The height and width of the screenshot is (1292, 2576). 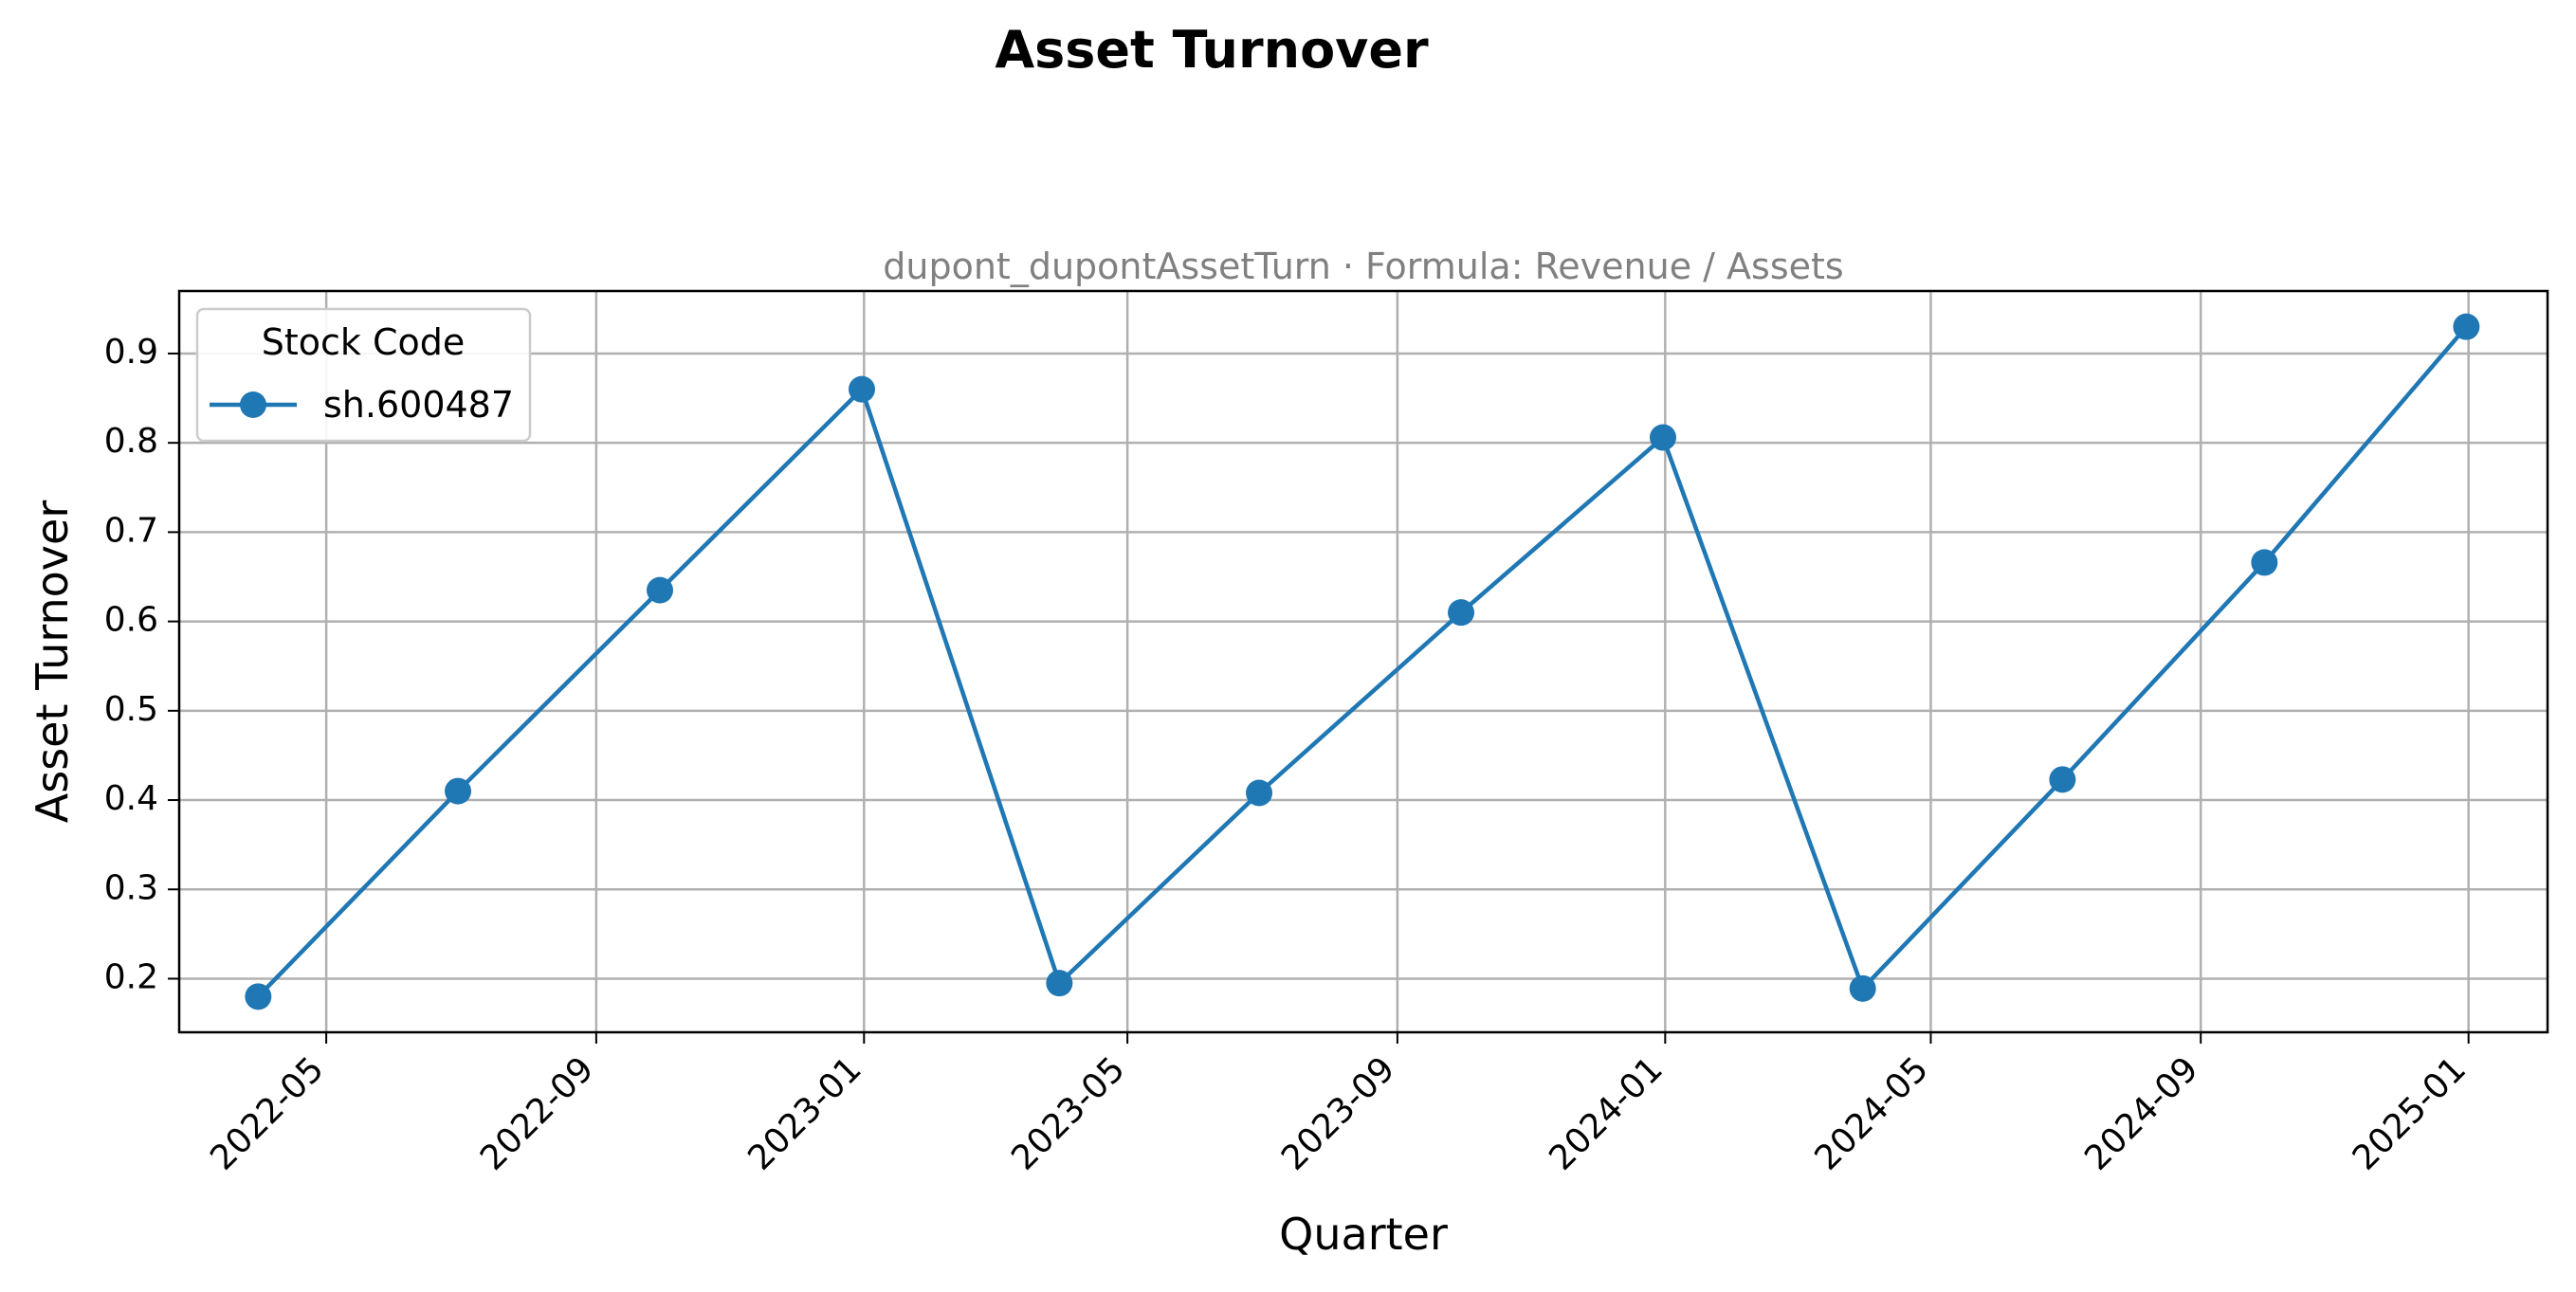 What do you see at coordinates (131, 887) in the screenshot?
I see `y-tick-label: 0.3` at bounding box center [131, 887].